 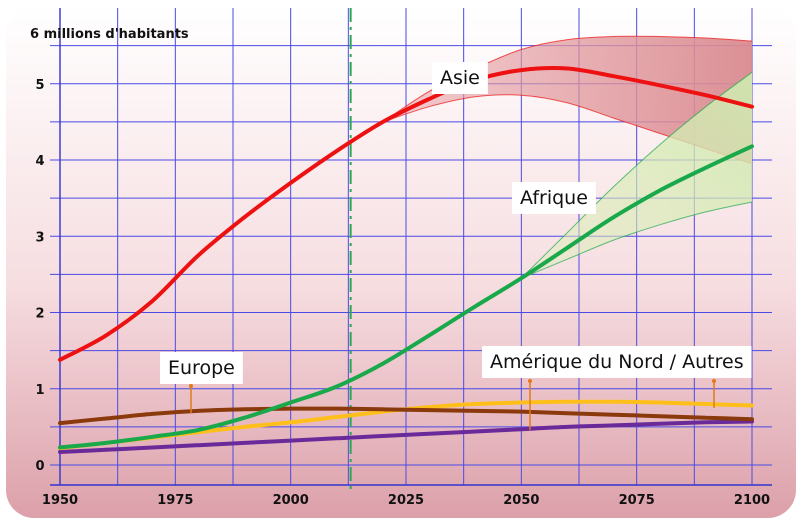 I want to click on series-label-group: Asie, so click(x=460, y=78).